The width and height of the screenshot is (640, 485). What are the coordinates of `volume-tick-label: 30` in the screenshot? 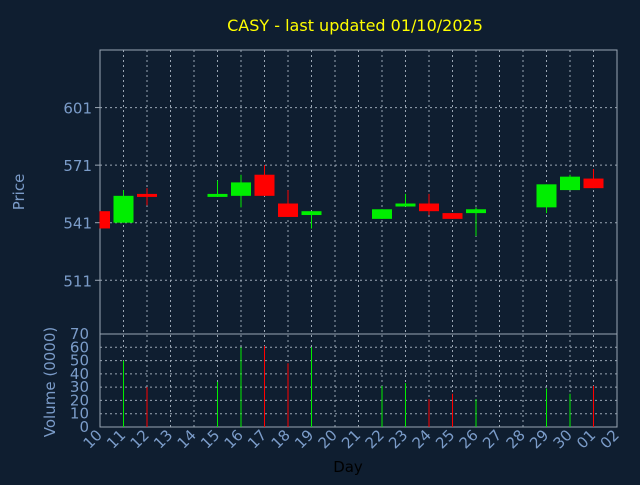 It's located at (79, 387).